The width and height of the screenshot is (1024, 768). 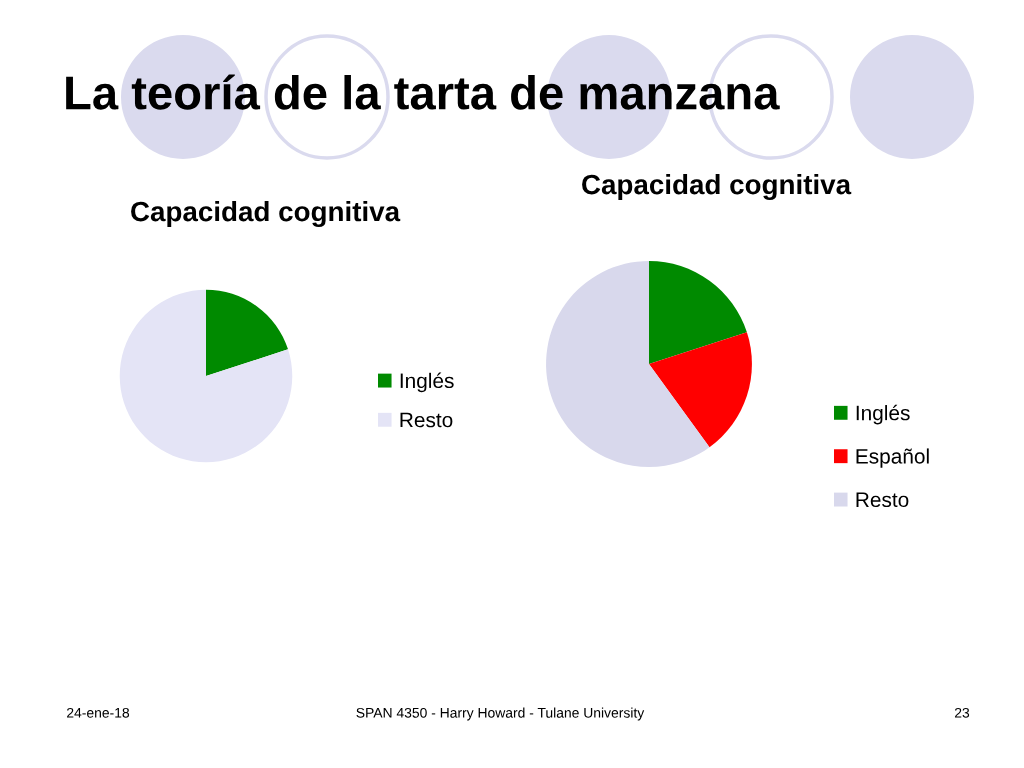 I want to click on text: 24-ene-18, so click(x=98, y=712).